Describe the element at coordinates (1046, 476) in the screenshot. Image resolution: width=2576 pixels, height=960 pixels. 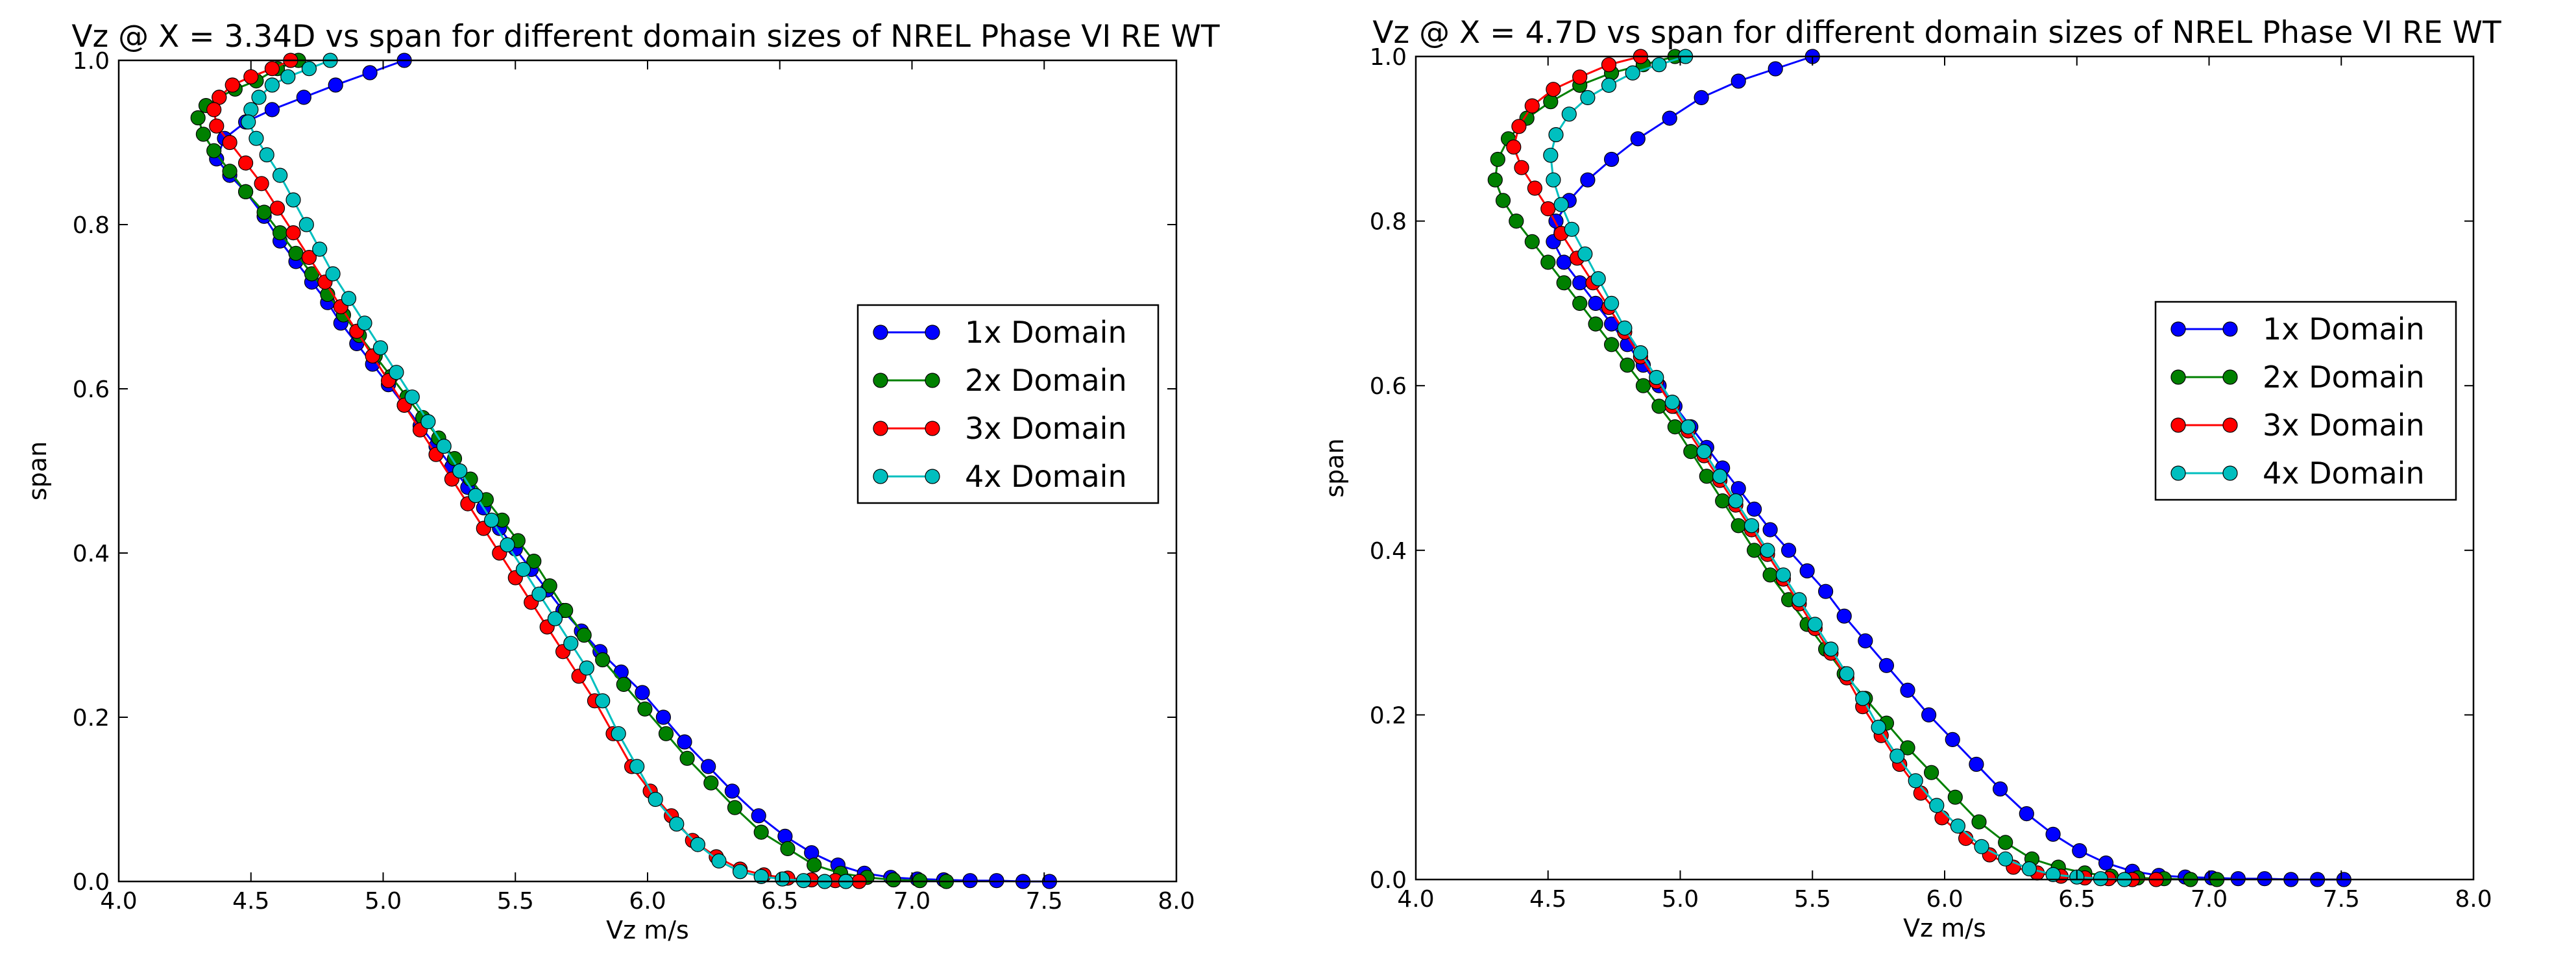
I see `legend-label-4x-domain: 4x Domain` at that location.